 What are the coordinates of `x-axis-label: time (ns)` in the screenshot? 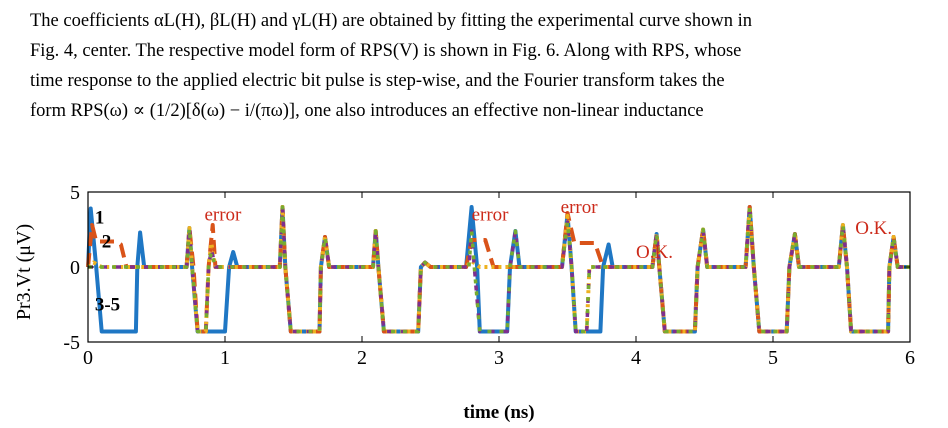 It's located at (498, 412).